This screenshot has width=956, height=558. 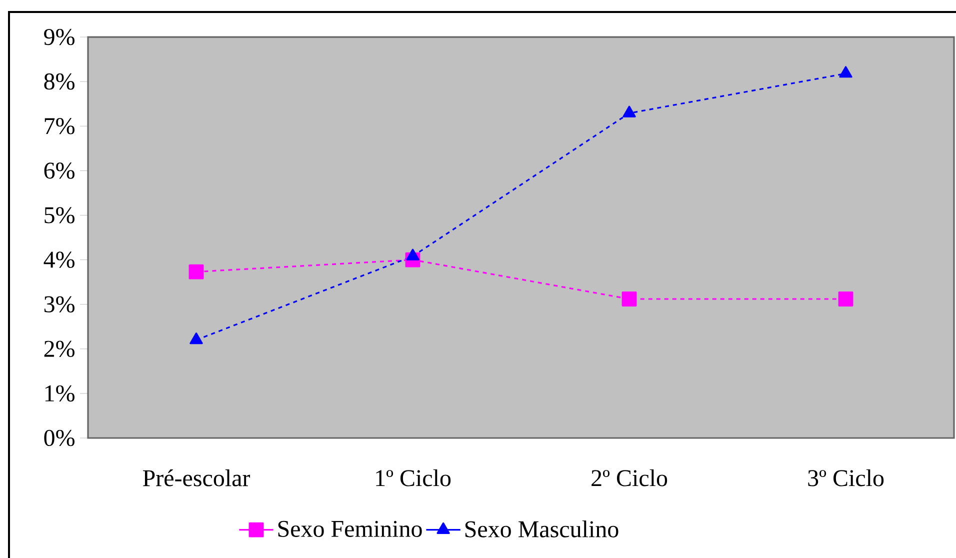 What do you see at coordinates (541, 529) in the screenshot?
I see `legend-label: Sexo Masculino` at bounding box center [541, 529].